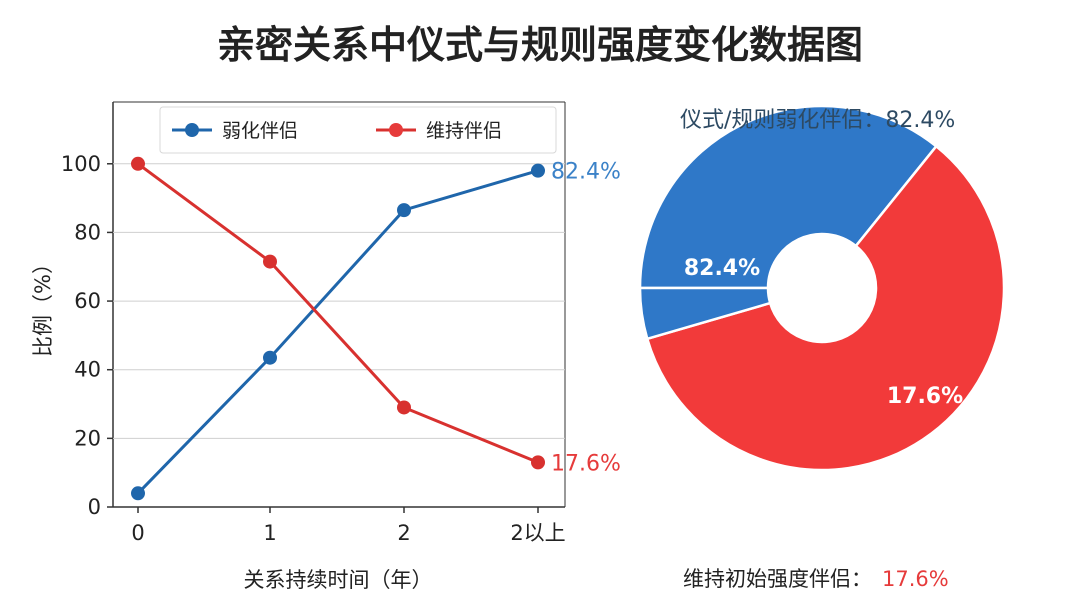  Describe the element at coordinates (338, 580) in the screenshot. I see `x-axis-label: 关系持续时间（年）` at that location.